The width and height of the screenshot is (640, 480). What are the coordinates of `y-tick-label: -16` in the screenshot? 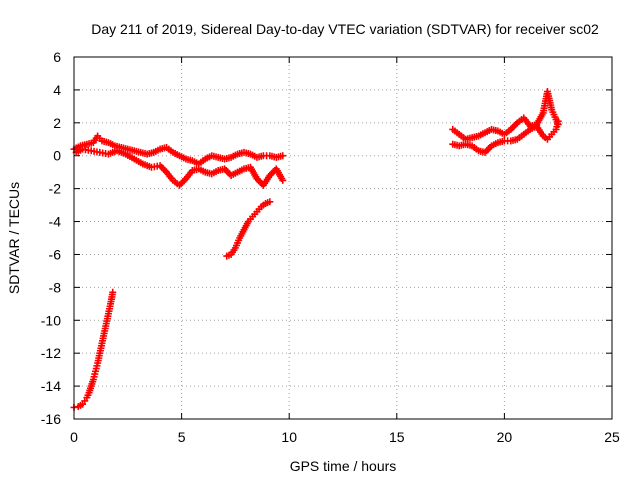 It's located at (51, 419).